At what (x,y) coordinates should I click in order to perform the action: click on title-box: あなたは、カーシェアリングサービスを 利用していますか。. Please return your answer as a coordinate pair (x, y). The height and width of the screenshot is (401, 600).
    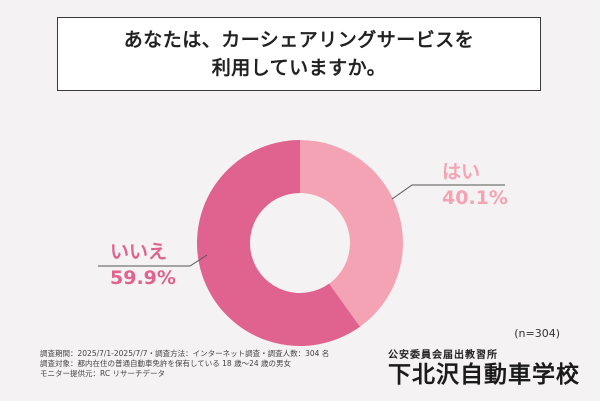
    Looking at the image, I should click on (299, 54).